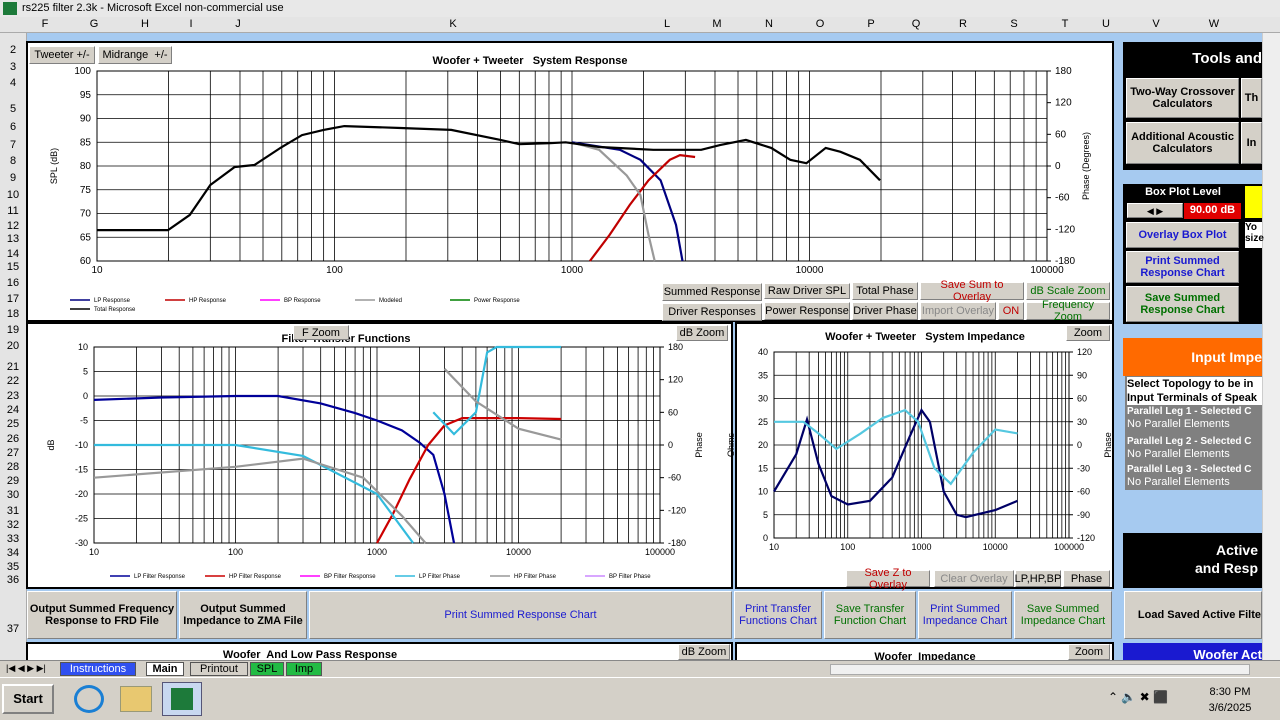 Image resolution: width=1280 pixels, height=720 pixels. Describe the element at coordinates (13, 629) in the screenshot. I see `row-header: 37` at that location.